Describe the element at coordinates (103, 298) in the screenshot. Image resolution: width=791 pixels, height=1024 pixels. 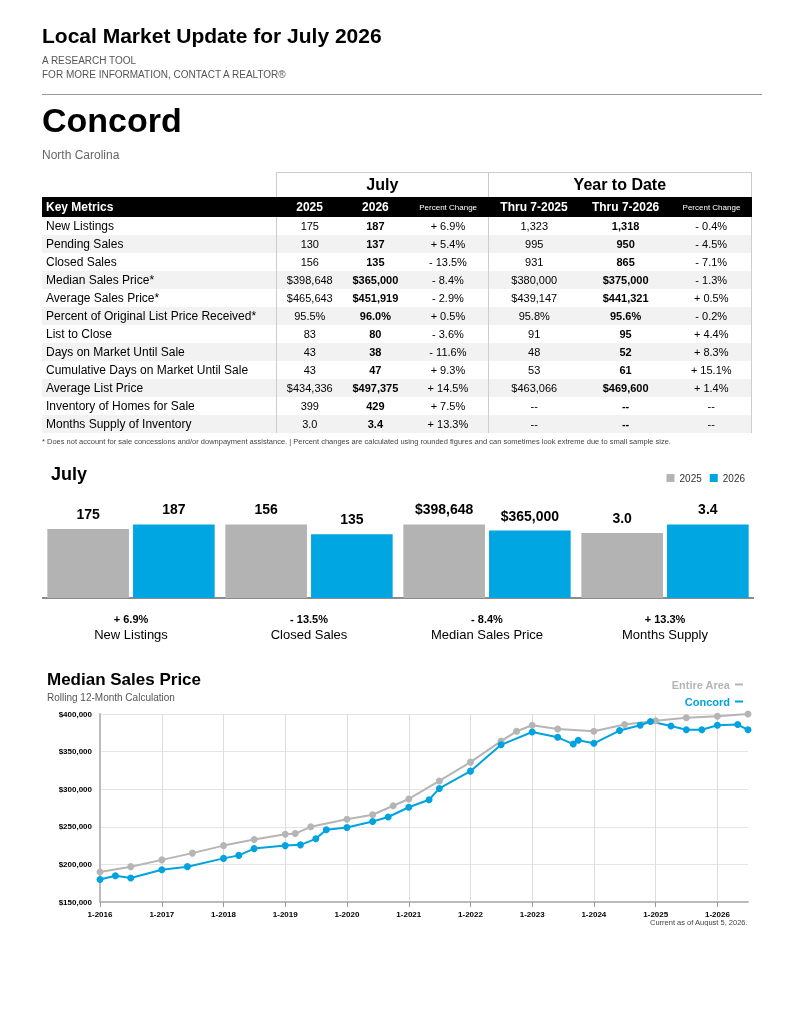
I see `category-label: Average Sales Price*` at that location.